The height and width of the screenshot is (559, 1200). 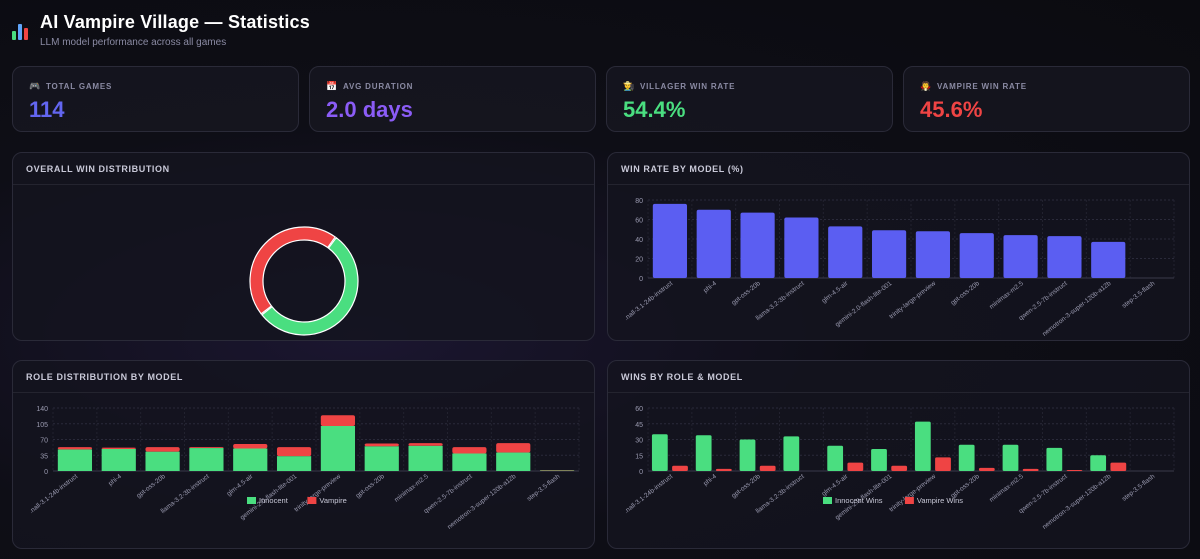 I want to click on villager-icon: 👨‍🌾, so click(x=629, y=86).